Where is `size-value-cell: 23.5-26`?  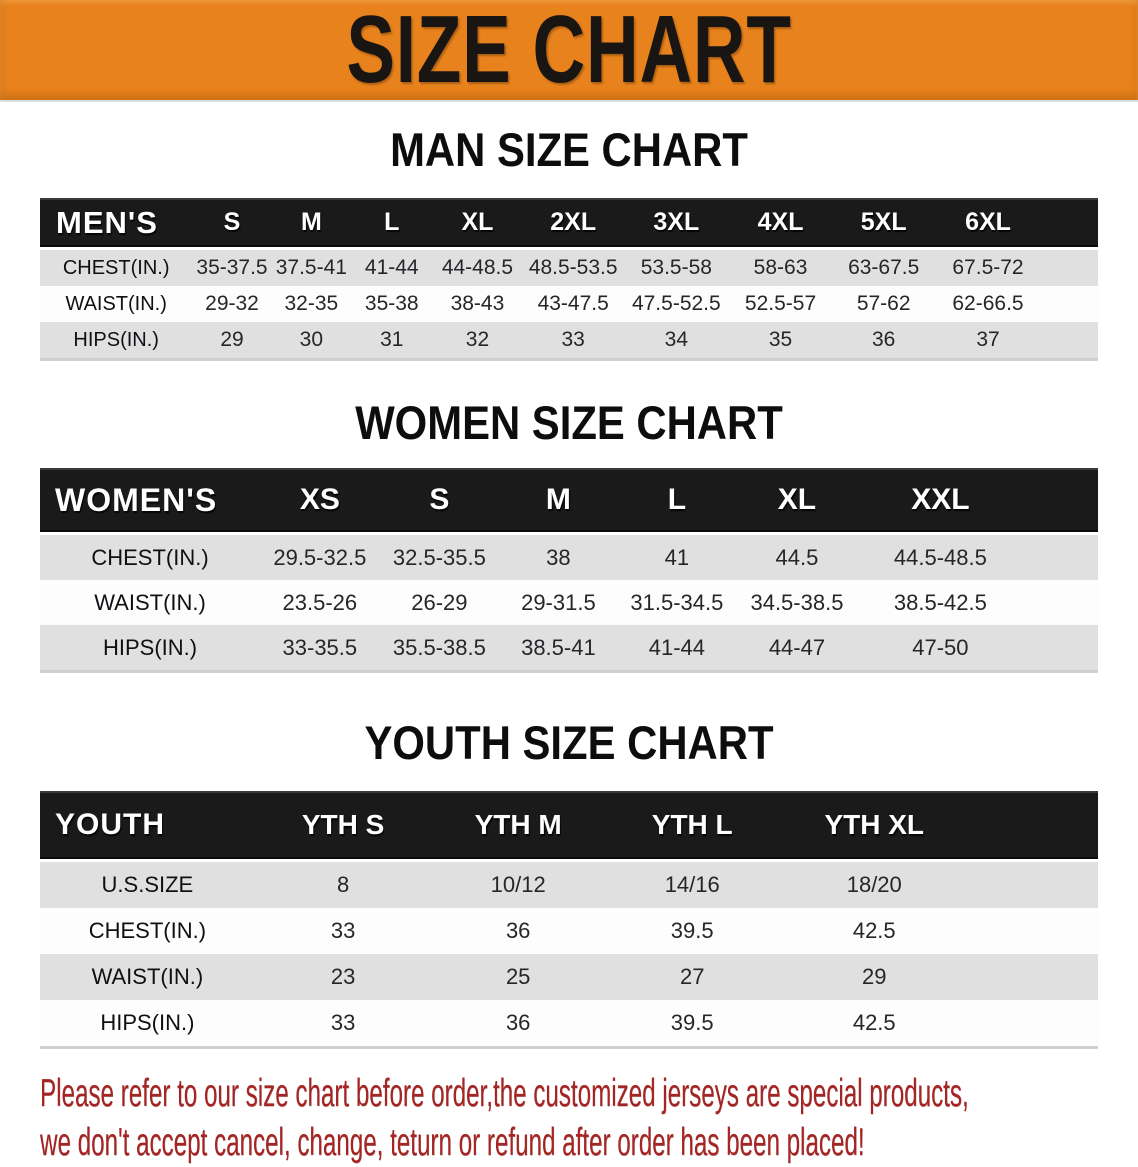 size-value-cell: 23.5-26 is located at coordinates (320, 602).